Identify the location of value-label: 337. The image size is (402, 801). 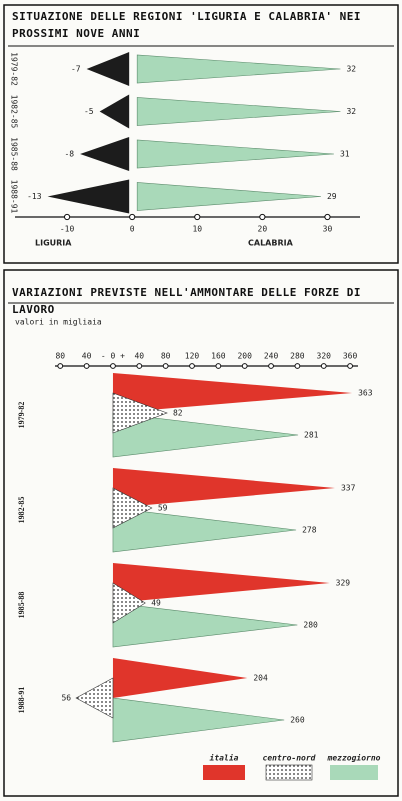
(348, 488).